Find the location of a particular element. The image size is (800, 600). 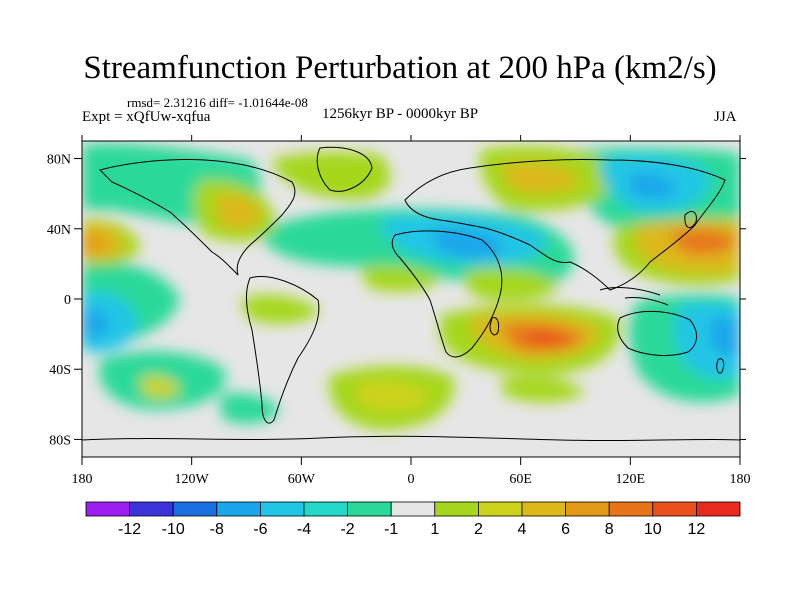

coastline-australia is located at coordinates (657, 333).